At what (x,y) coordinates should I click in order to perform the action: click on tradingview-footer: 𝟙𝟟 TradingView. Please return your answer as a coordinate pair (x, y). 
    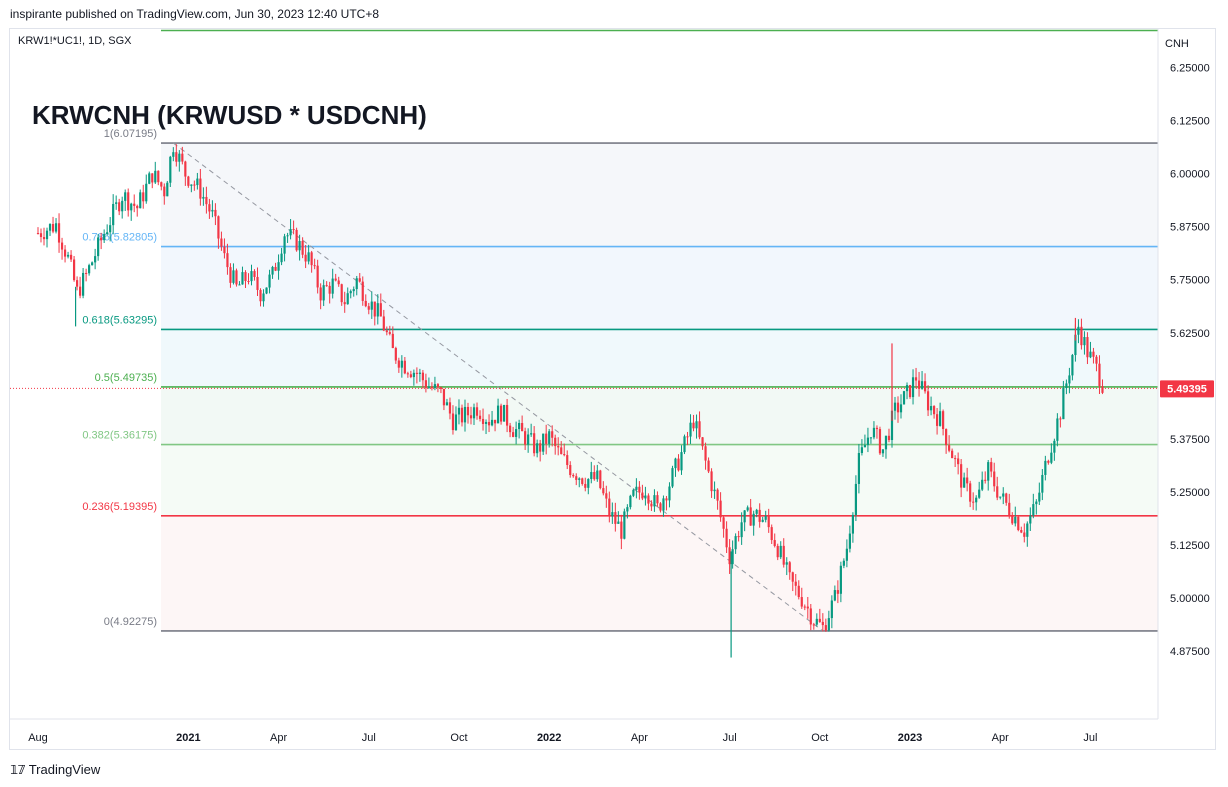
    Looking at the image, I should click on (55, 769).